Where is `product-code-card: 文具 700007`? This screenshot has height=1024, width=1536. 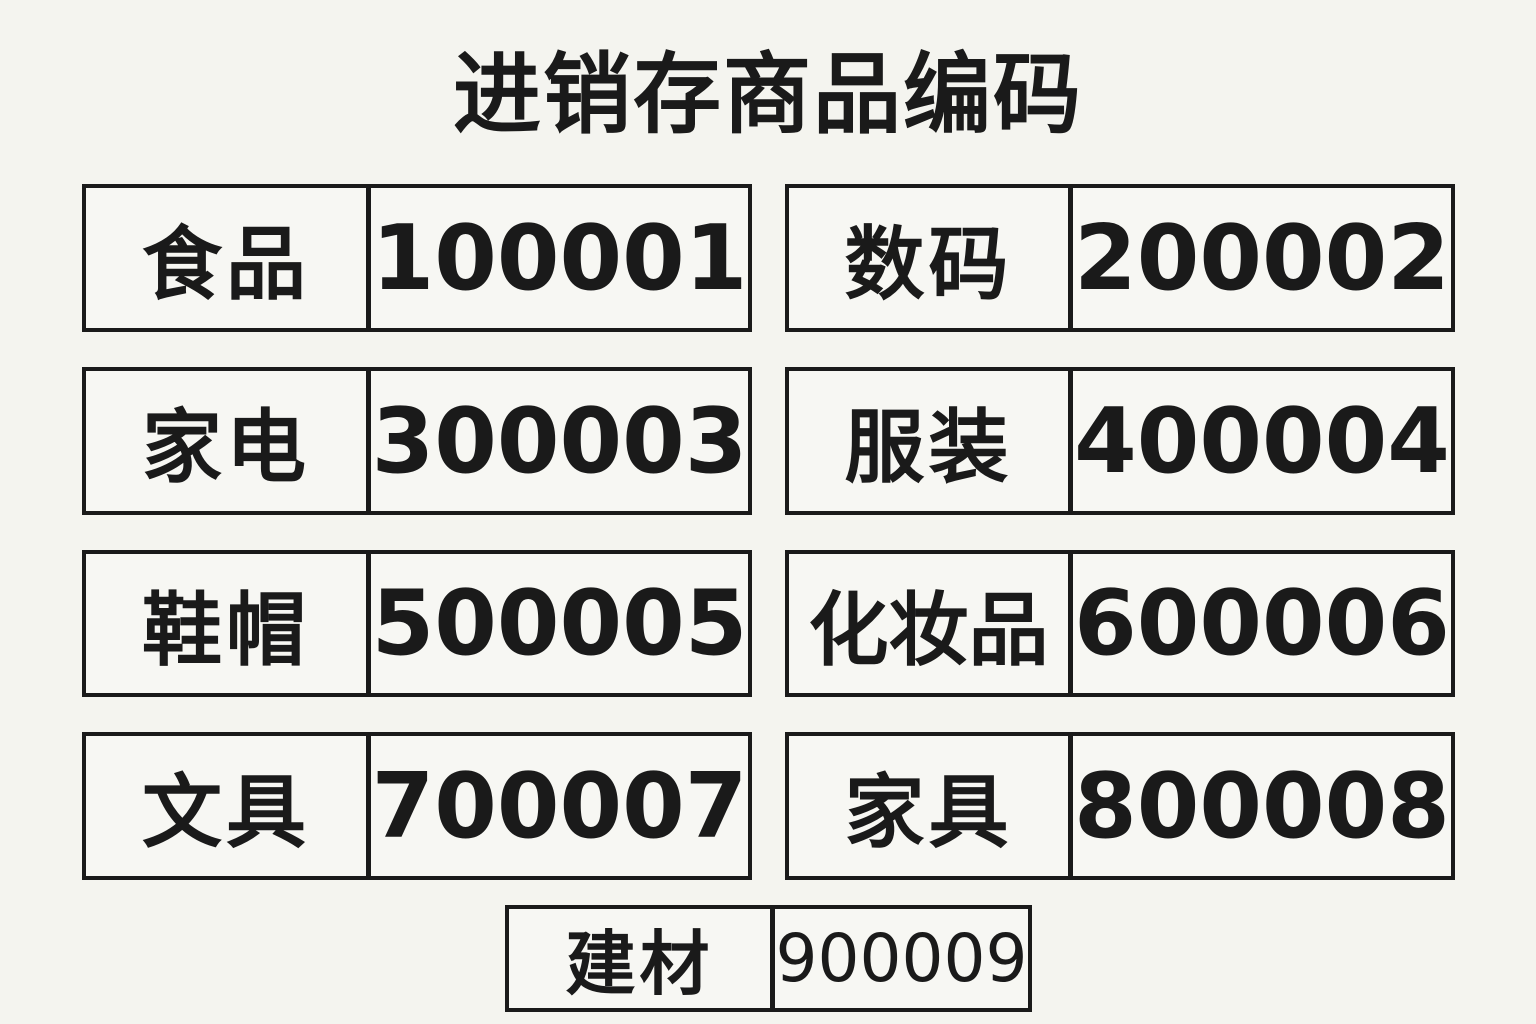 product-code-card: 文具 700007 is located at coordinates (417, 806).